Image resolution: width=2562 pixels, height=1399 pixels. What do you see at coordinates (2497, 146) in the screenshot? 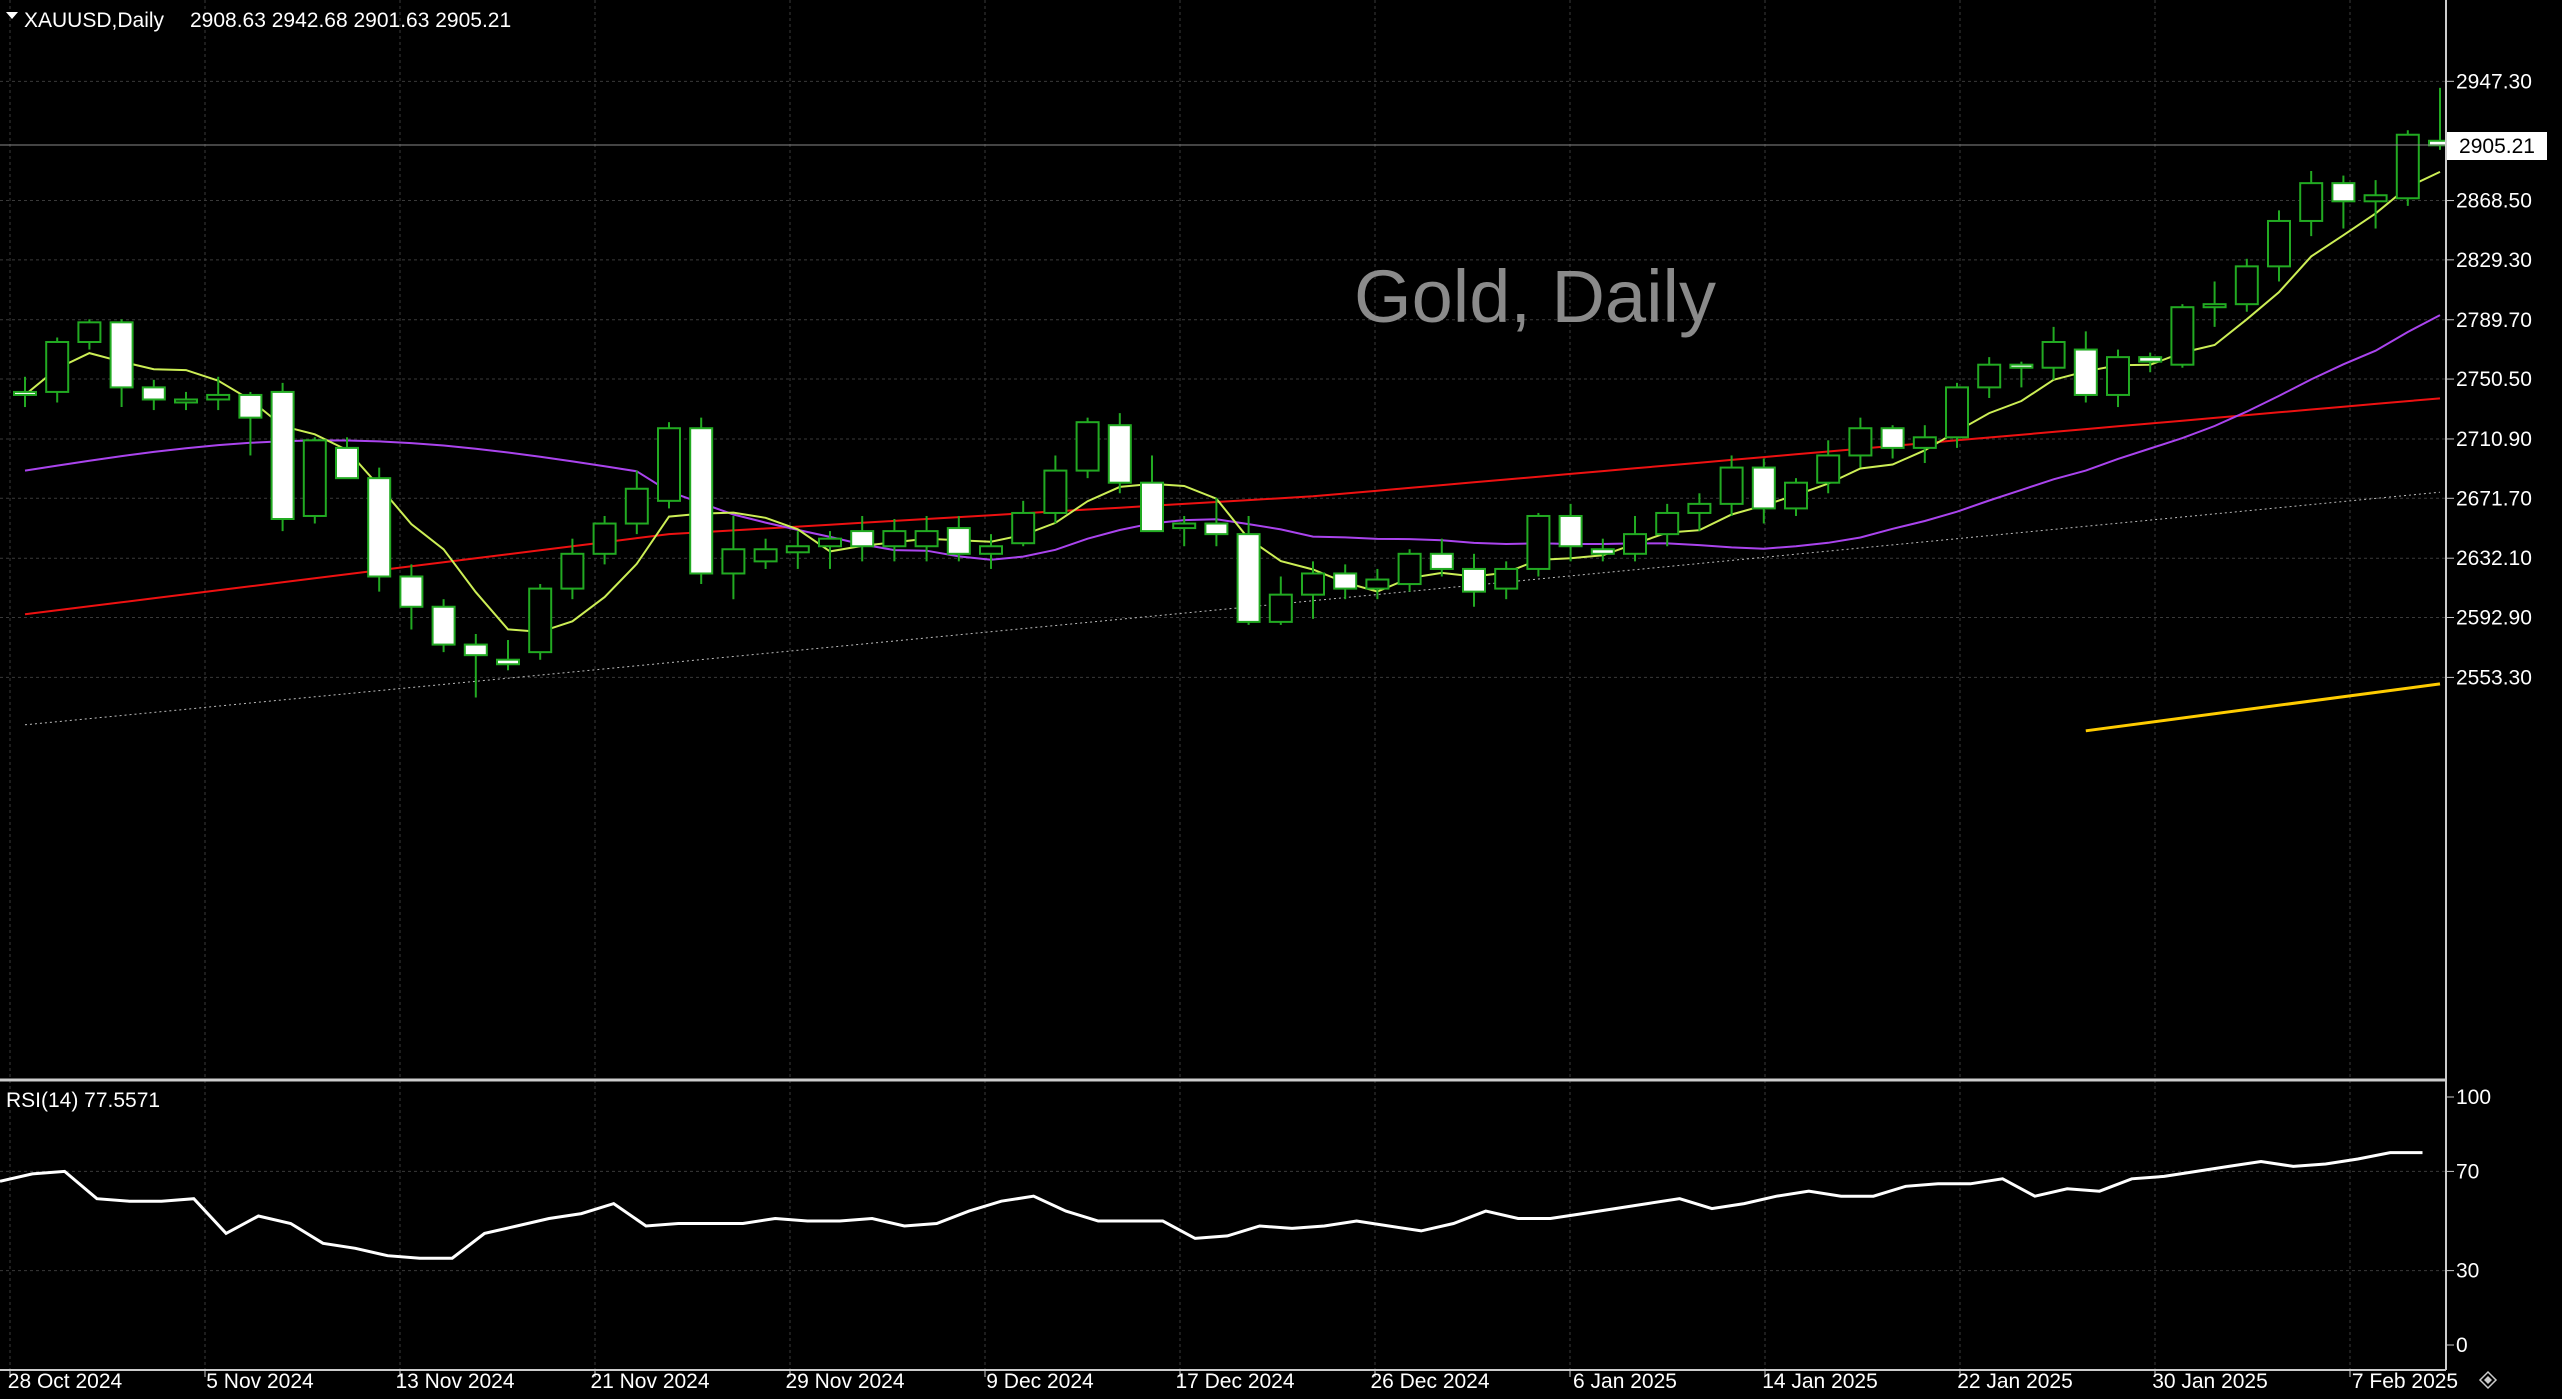
I see `current-price-tag` at bounding box center [2497, 146].